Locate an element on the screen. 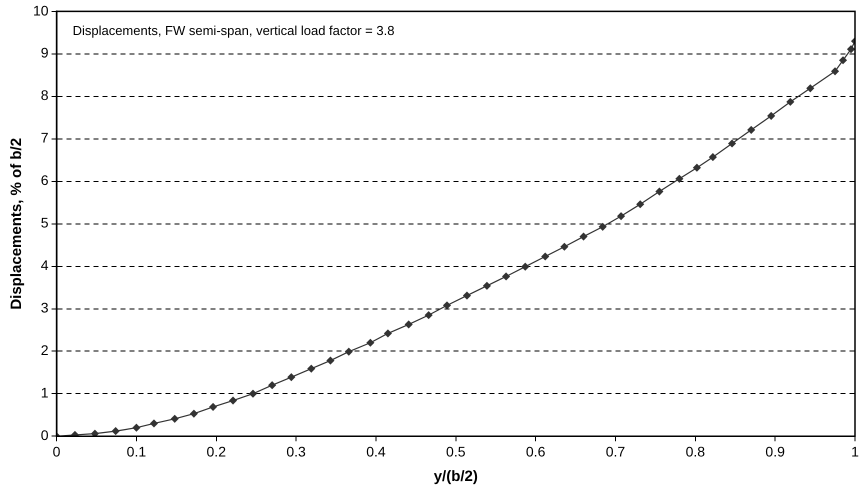 The height and width of the screenshot is (494, 863). y-tick-label: 4 is located at coordinates (44, 265).